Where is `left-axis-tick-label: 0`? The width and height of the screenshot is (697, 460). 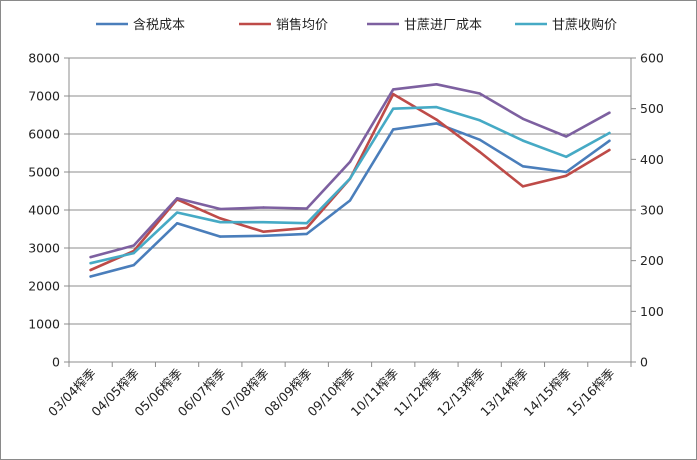
left-axis-tick-label: 0 is located at coordinates (56, 362).